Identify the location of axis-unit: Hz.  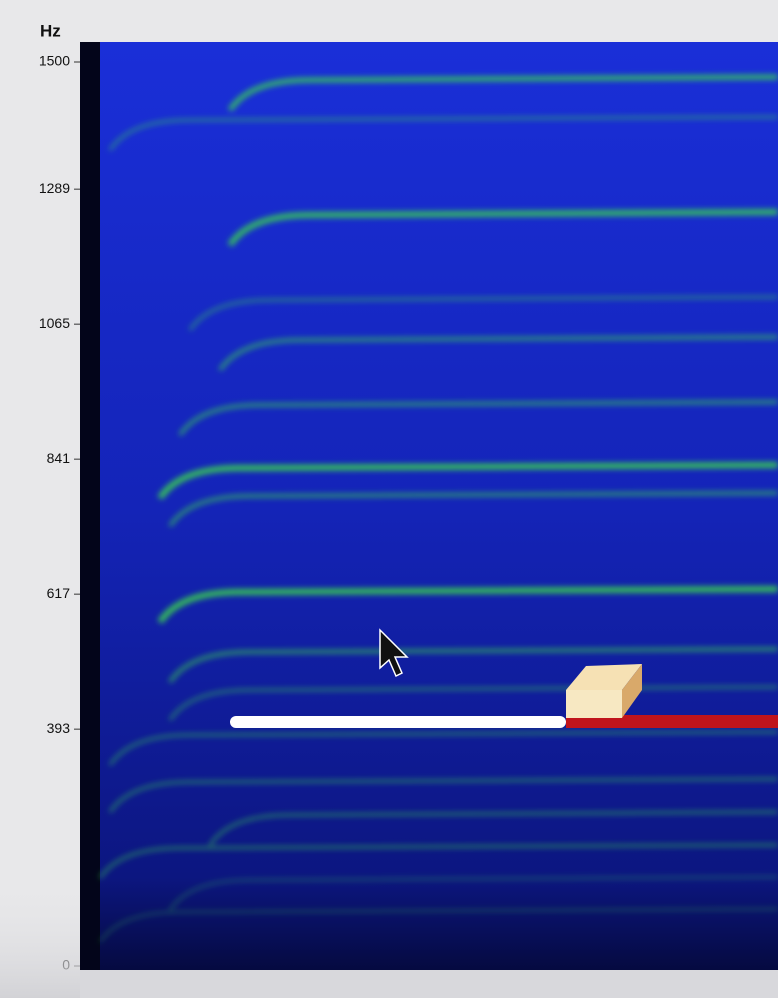
(50, 30).